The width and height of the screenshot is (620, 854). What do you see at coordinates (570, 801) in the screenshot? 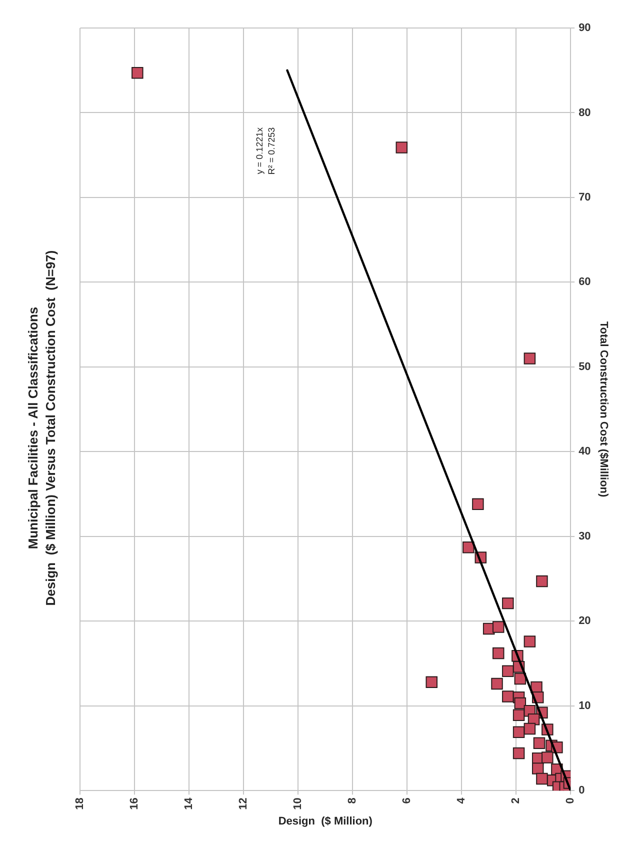
I see `x-tick-label: 0` at bounding box center [570, 801].